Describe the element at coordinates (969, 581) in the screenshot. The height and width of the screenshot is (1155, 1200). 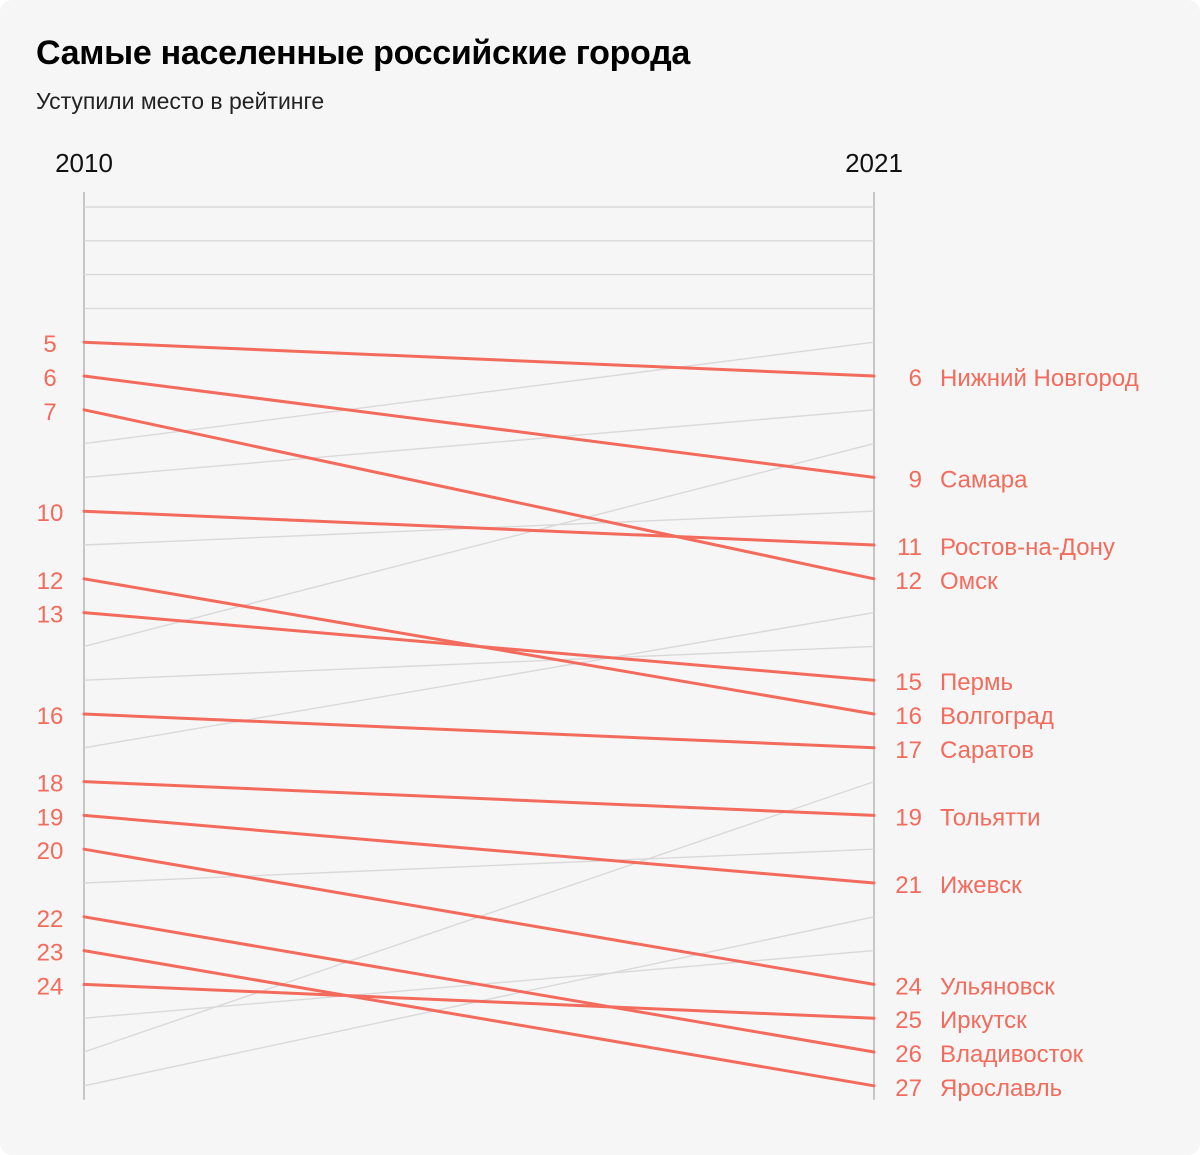
I see `city-label: Омск` at that location.